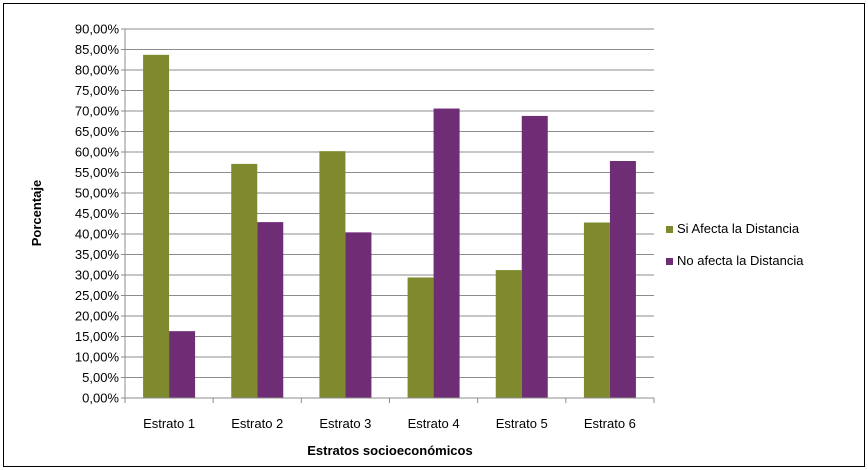 The height and width of the screenshot is (470, 868). Describe the element at coordinates (97, 357) in the screenshot. I see `y-tick-label: 10,00%` at that location.